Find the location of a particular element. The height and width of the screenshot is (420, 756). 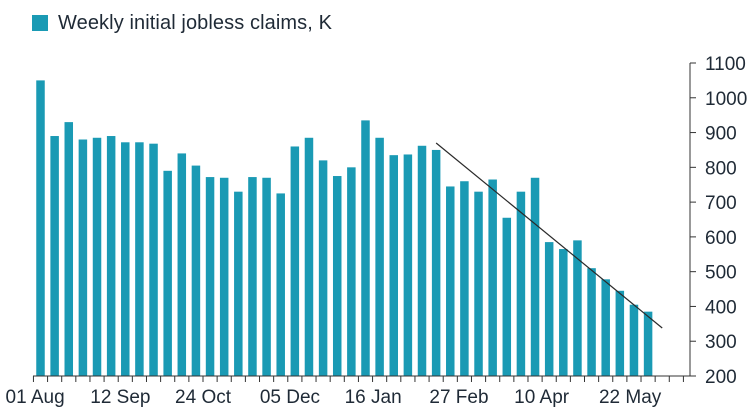

legend: Weekly initial jobless claims, K is located at coordinates (182, 23).